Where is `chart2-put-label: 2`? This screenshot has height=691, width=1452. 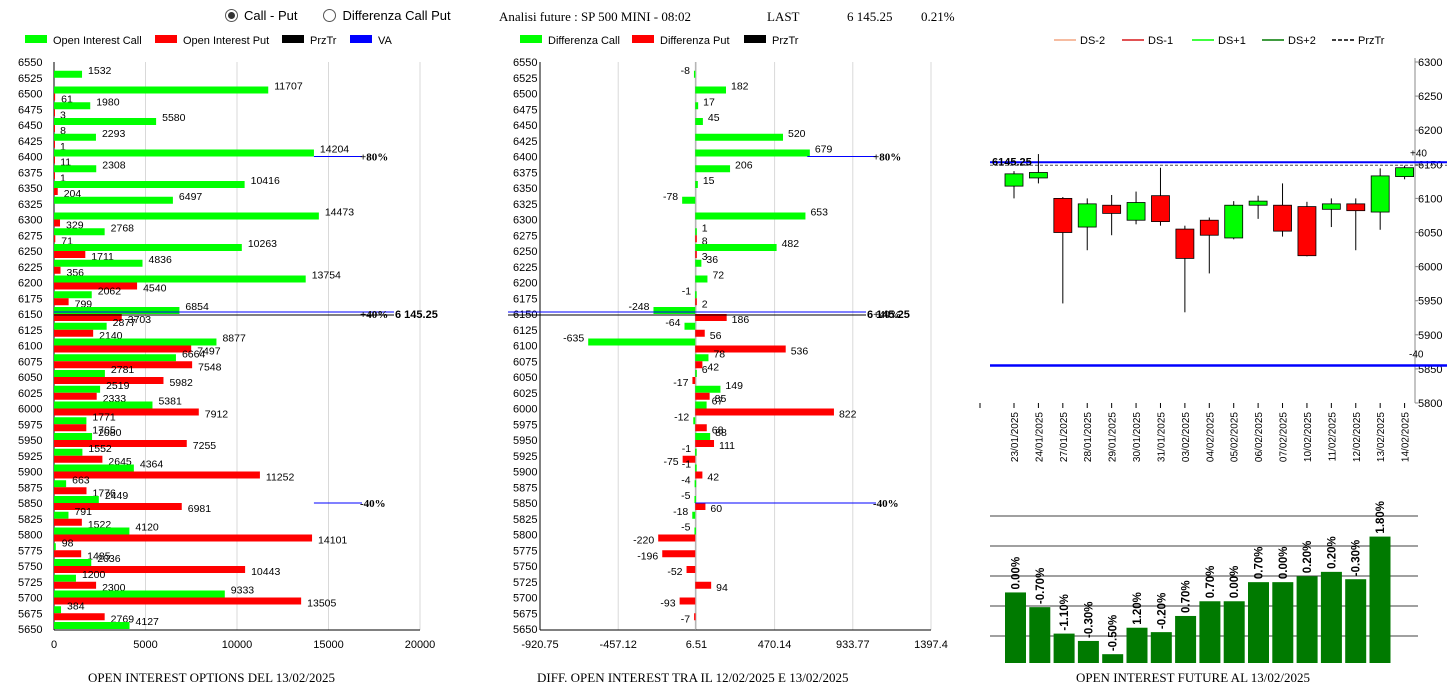 chart2-put-label: 2 is located at coordinates (705, 304).